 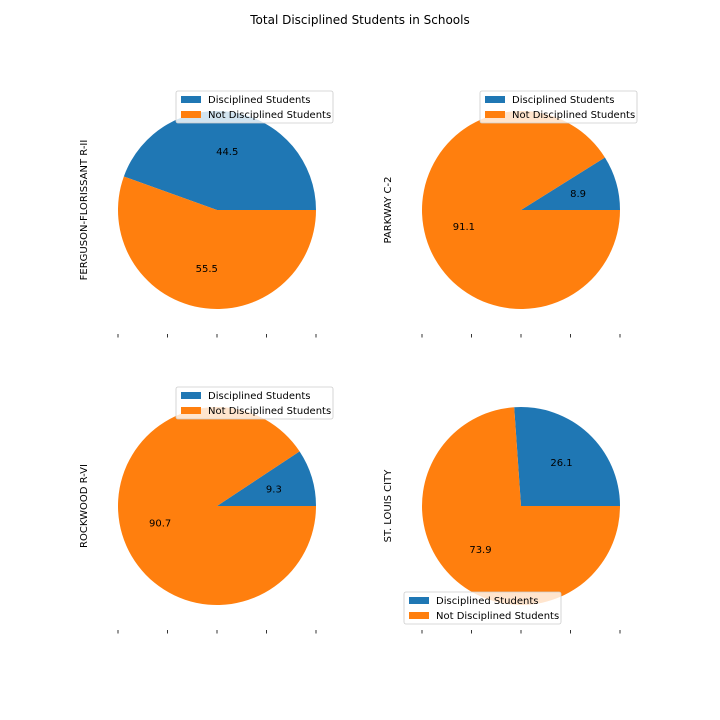 I want to click on pie-ylabel: ST. LOUIS CITY, so click(x=388, y=506).